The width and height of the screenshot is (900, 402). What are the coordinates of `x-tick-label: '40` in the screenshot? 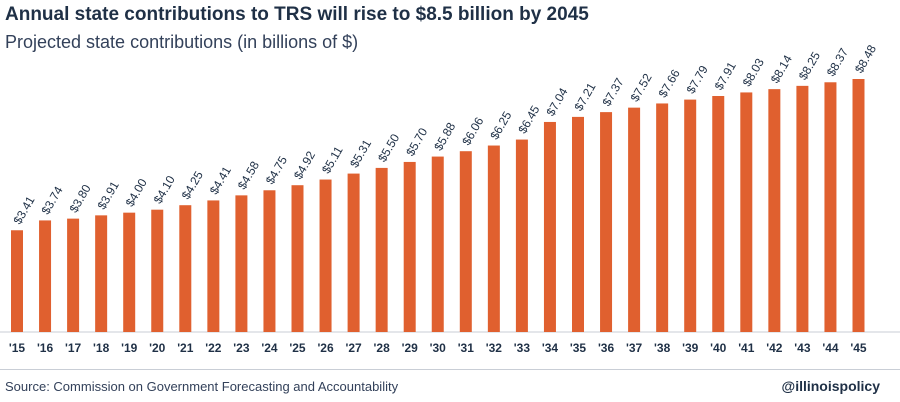 It's located at (718, 348).